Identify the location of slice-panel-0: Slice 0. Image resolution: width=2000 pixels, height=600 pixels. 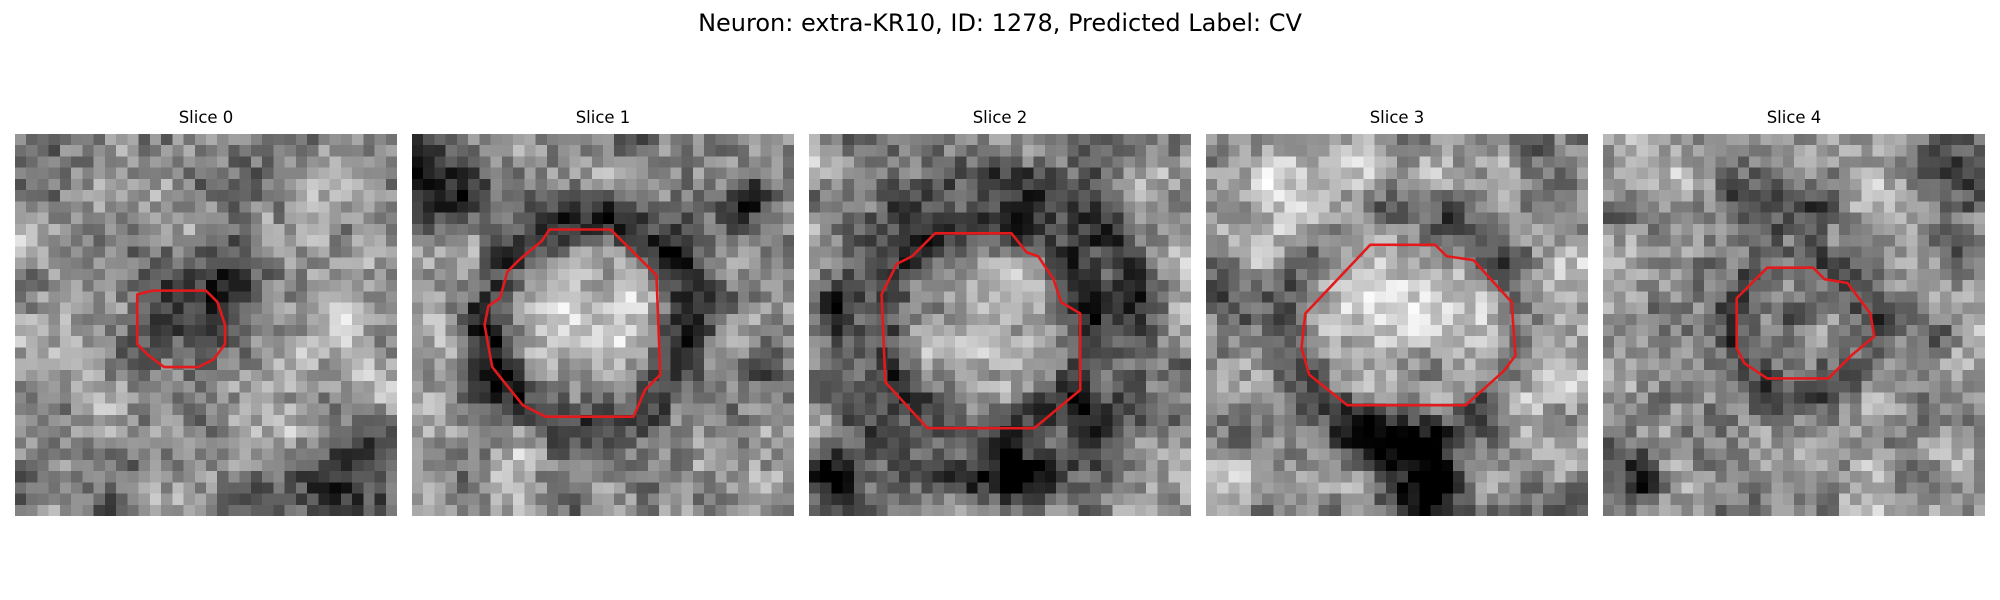
(206, 312).